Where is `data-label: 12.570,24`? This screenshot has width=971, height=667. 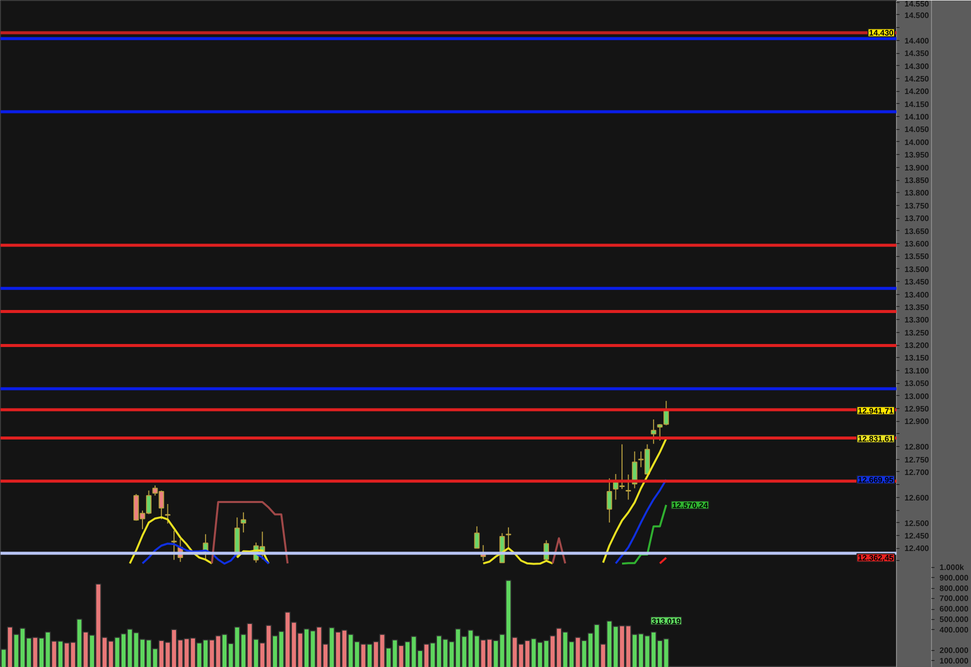
data-label: 12.570,24 is located at coordinates (690, 505).